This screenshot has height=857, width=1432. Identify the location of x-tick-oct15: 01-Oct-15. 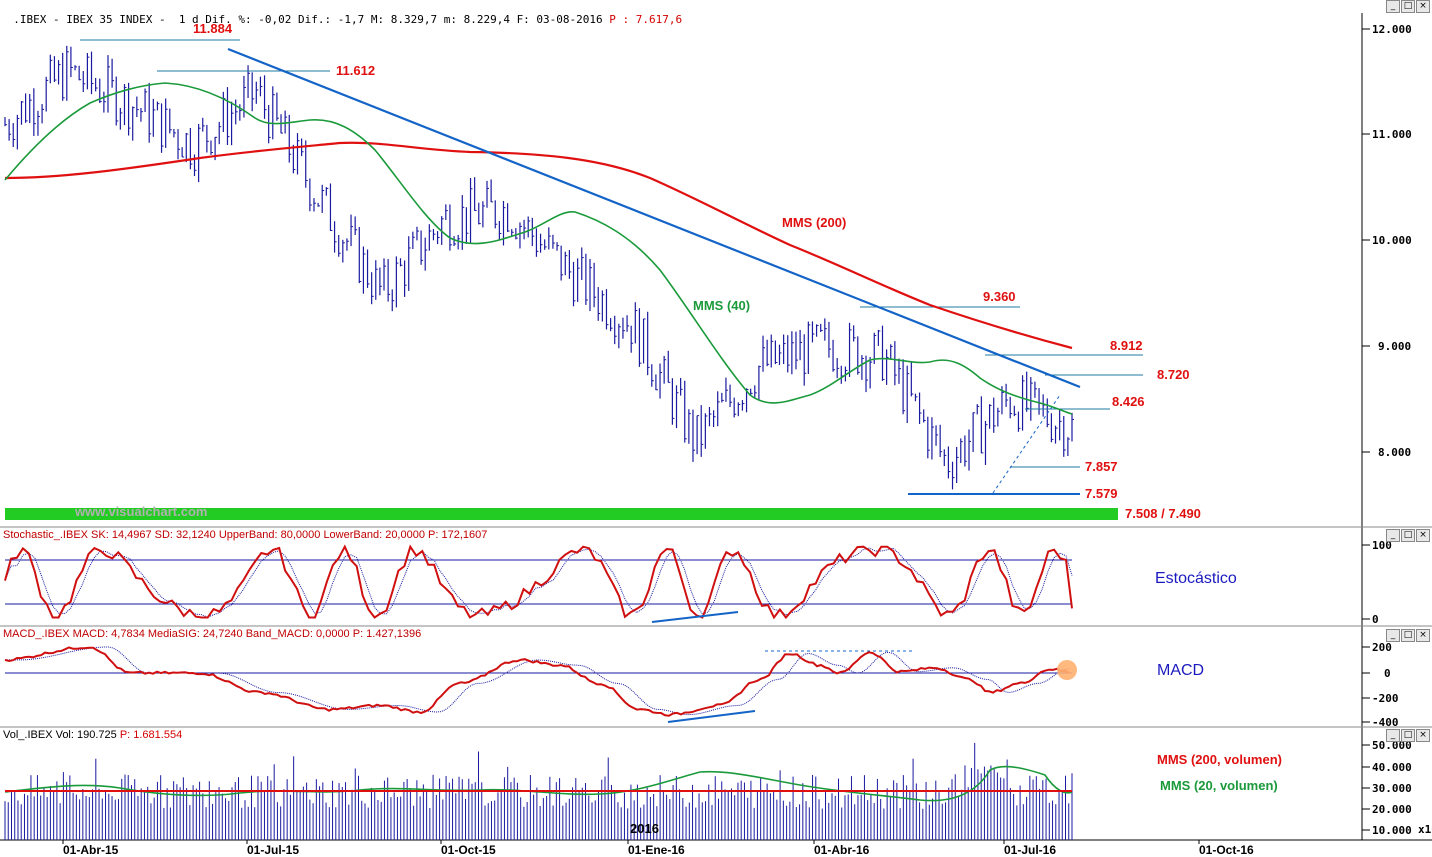
(468, 850).